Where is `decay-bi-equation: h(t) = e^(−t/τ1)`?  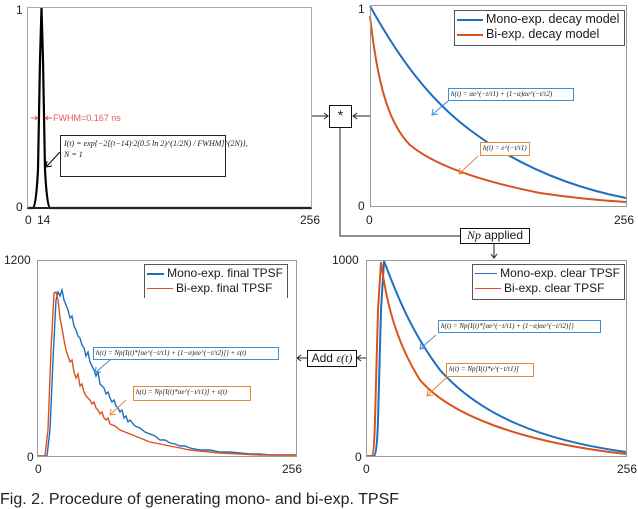 decay-bi-equation: h(t) = e^(−t/τ1) is located at coordinates (505, 149).